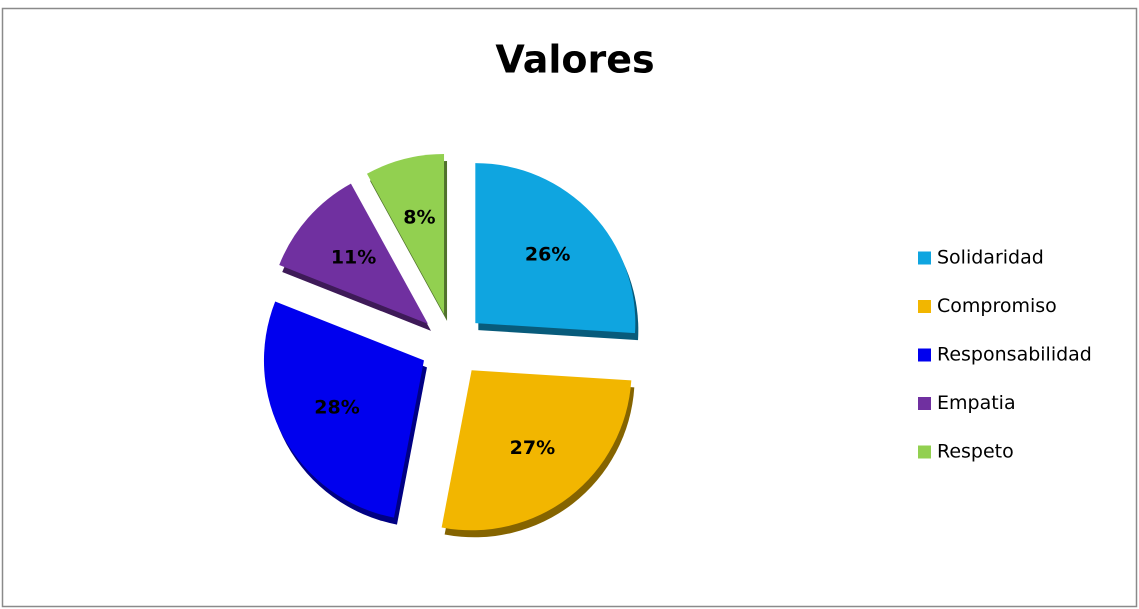 This screenshot has height=609, width=1139. What do you see at coordinates (336, 408) in the screenshot?
I see `data-label: 28%` at bounding box center [336, 408].